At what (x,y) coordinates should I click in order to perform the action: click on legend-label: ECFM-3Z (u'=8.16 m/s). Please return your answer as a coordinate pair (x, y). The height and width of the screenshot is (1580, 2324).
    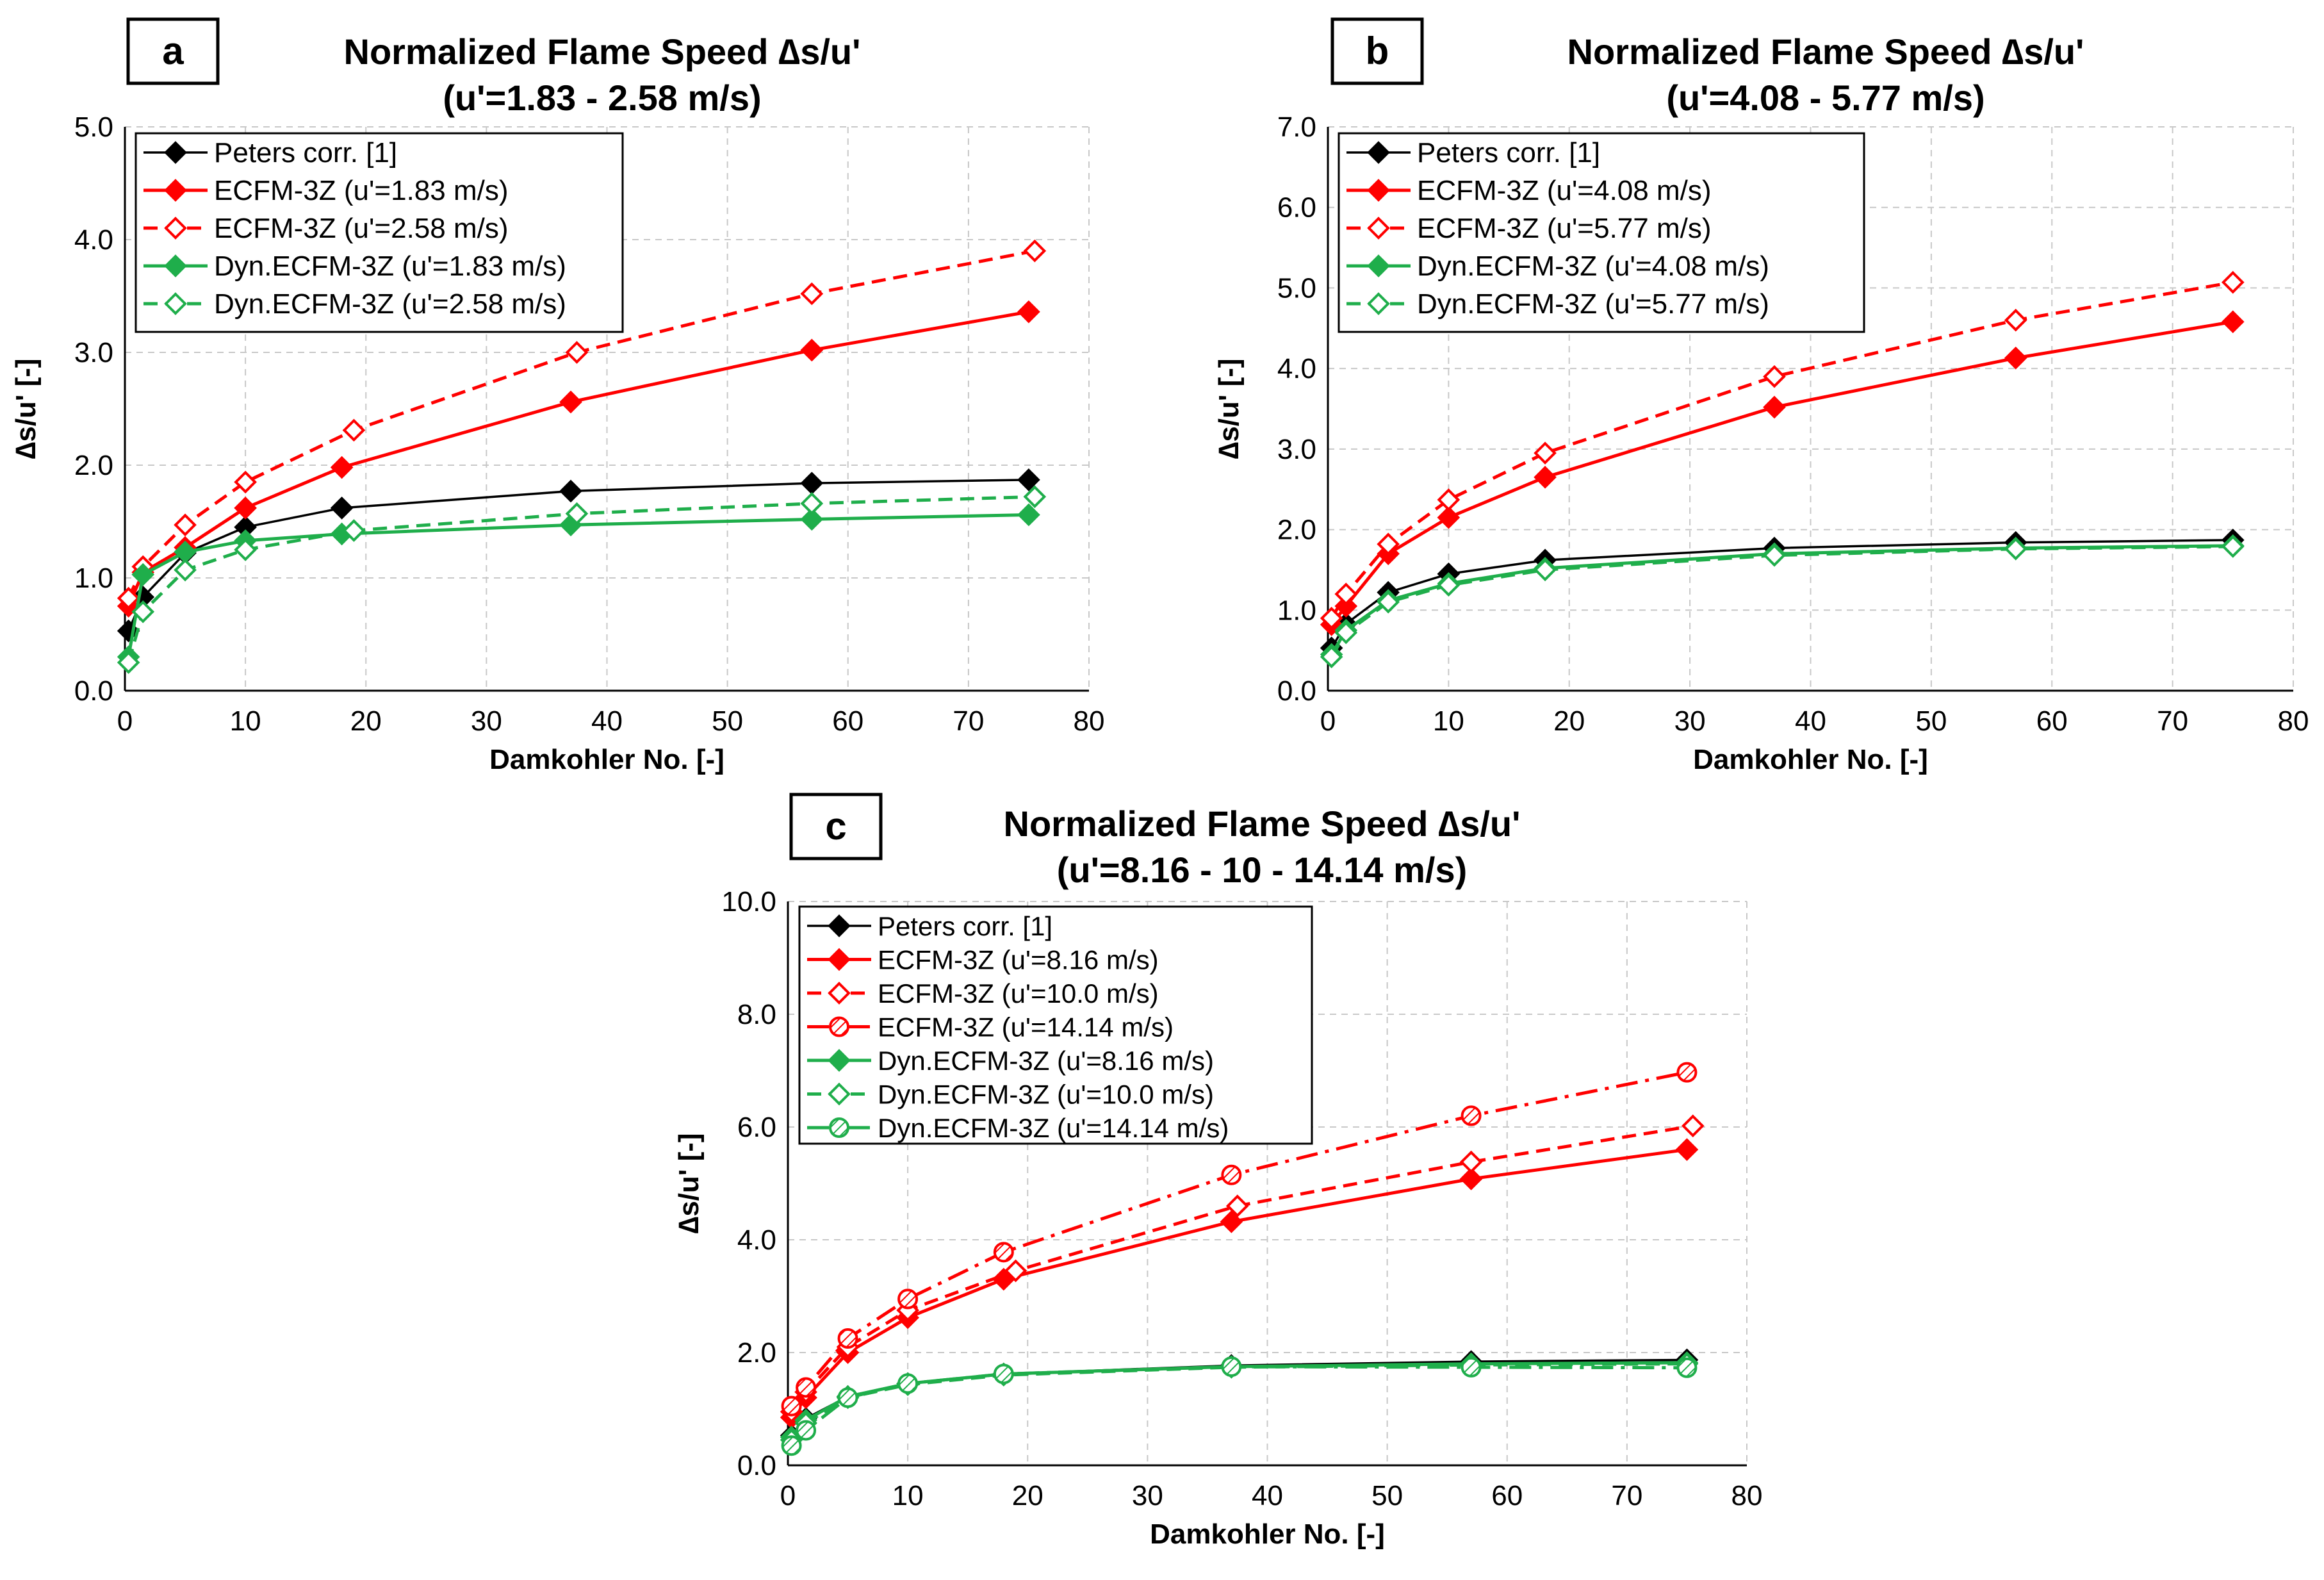
    Looking at the image, I should click on (1018, 960).